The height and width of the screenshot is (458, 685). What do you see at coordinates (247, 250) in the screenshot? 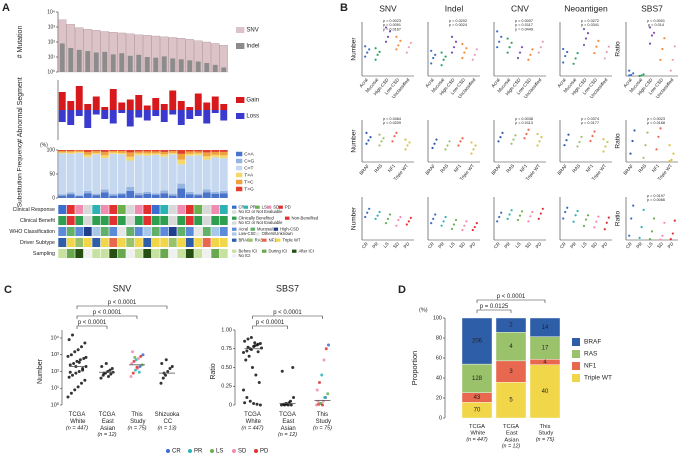
I see `legend-label: Before ICI` at bounding box center [247, 250].